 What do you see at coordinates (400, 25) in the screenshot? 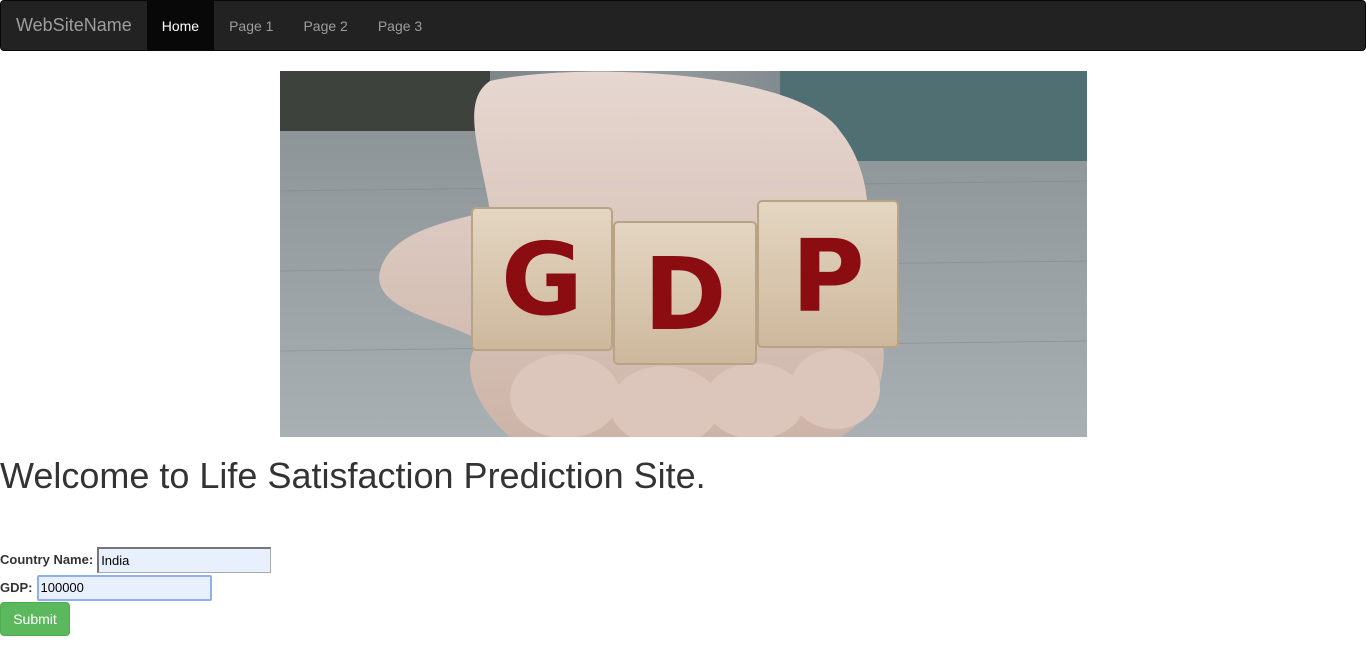
I see `nav-item-page-3: Page 3` at bounding box center [400, 25].